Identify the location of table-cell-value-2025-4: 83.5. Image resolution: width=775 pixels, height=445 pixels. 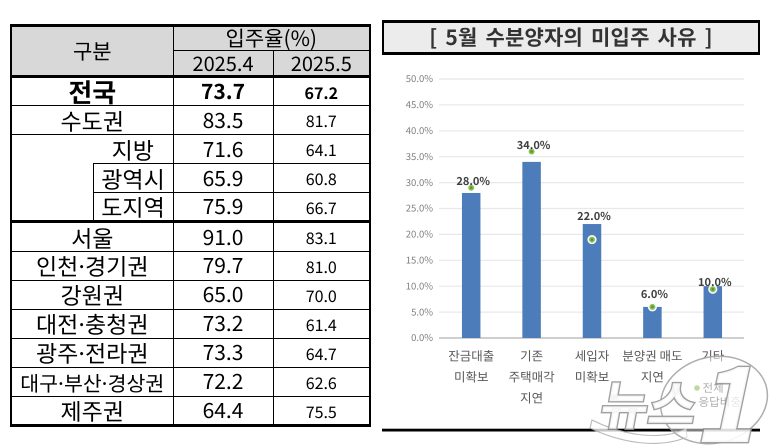
(223, 120).